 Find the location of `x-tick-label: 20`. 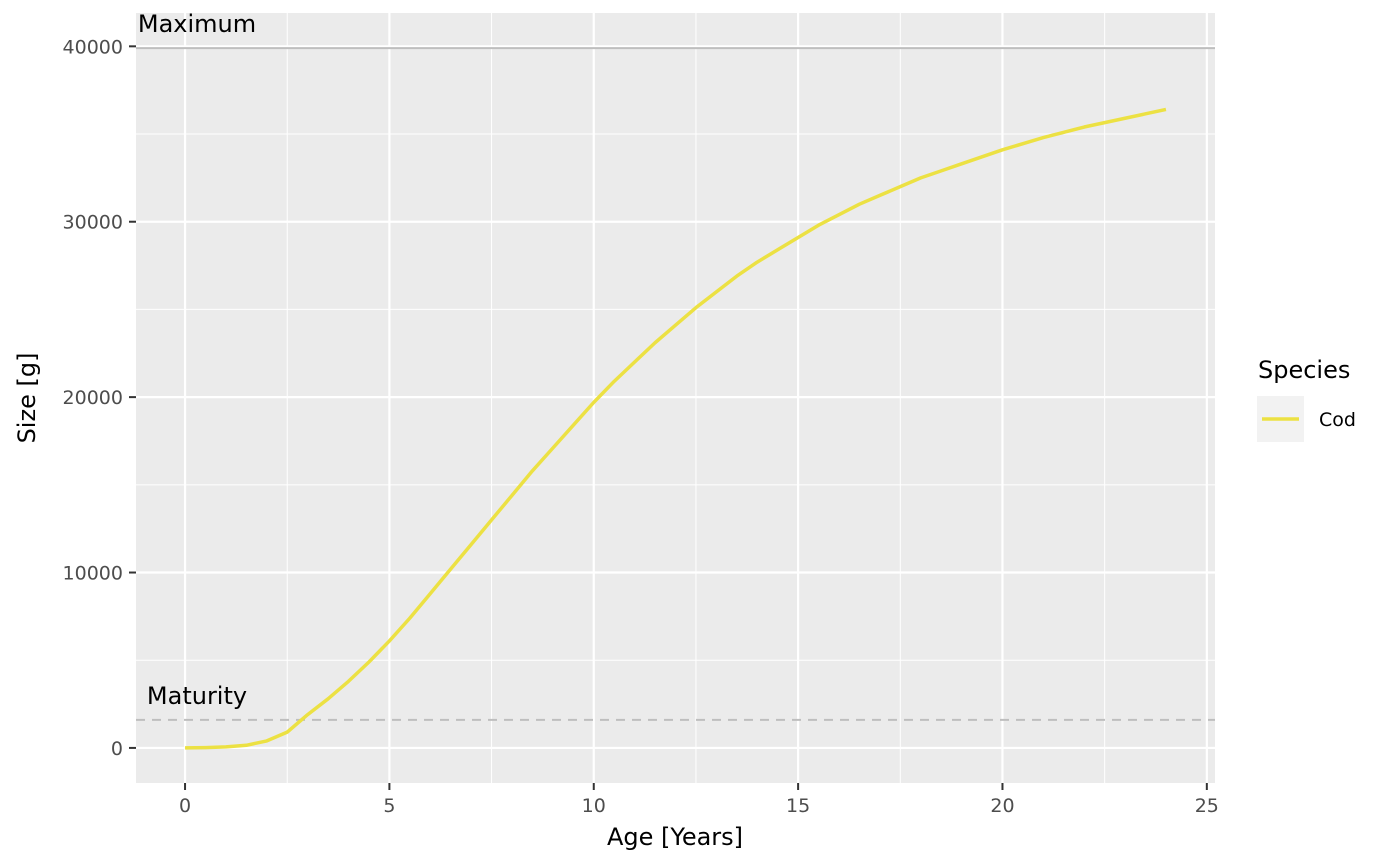

x-tick-label: 20 is located at coordinates (1002, 806).